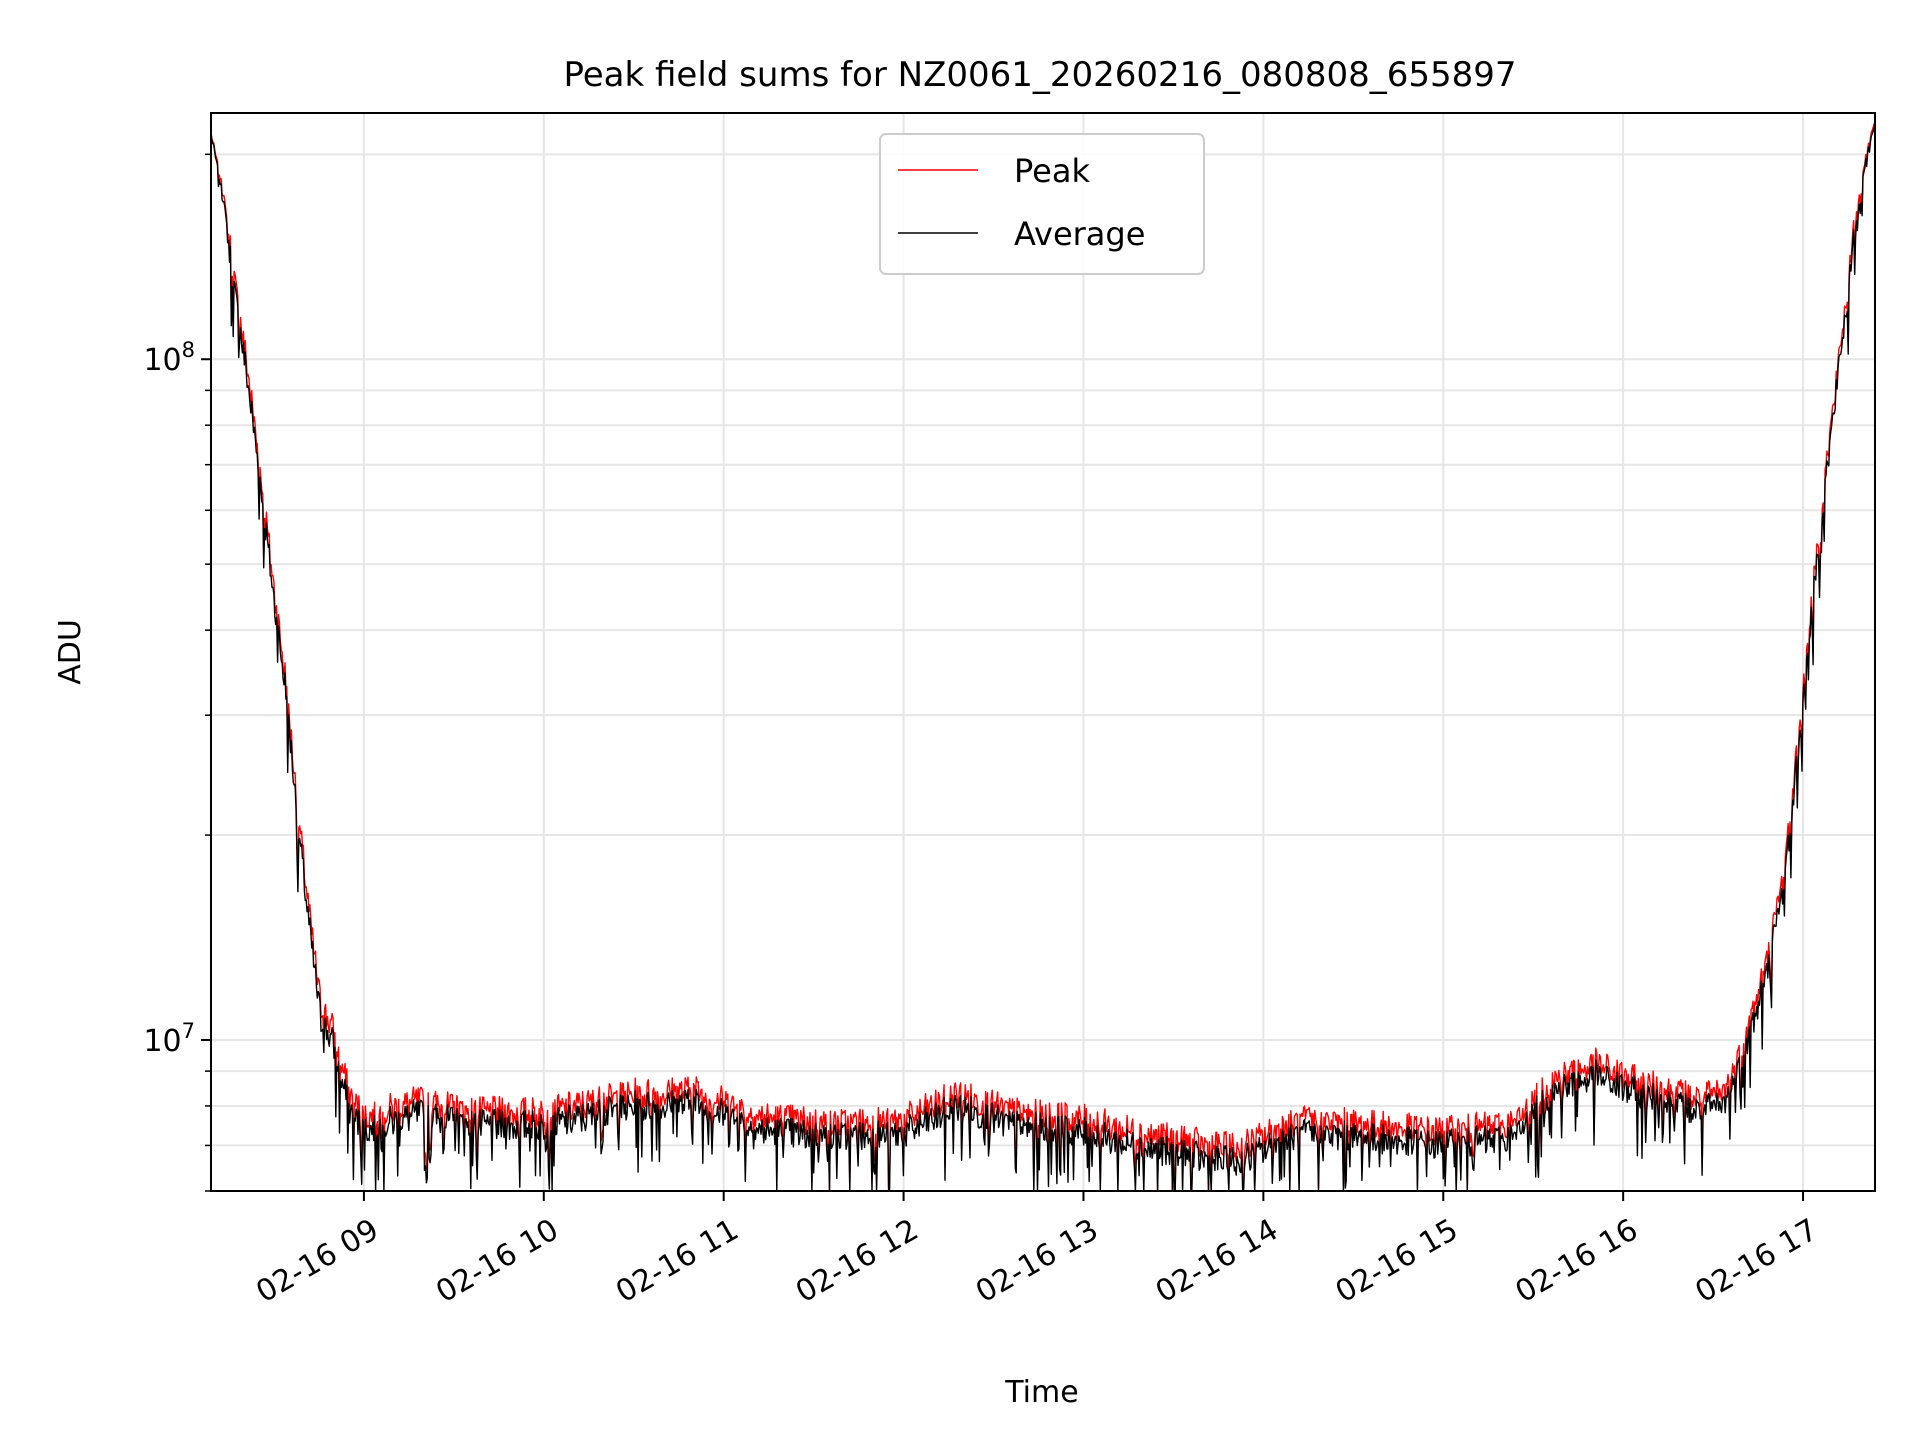 Image resolution: width=1920 pixels, height=1440 pixels. What do you see at coordinates (70, 652) in the screenshot?
I see `y-axis-label: ADU` at bounding box center [70, 652].